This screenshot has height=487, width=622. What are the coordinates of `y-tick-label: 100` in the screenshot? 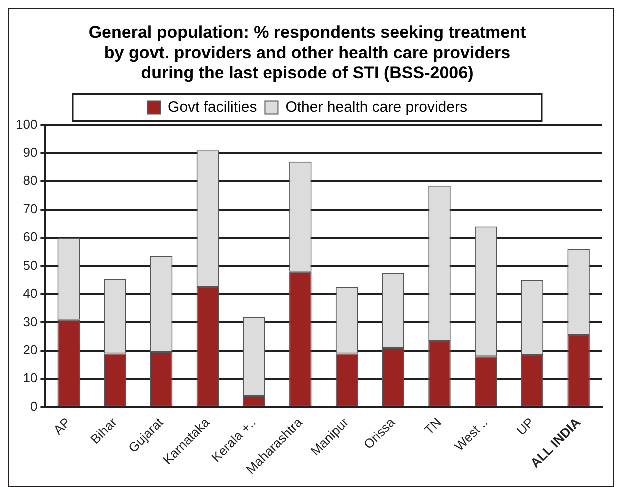 It's located at (27, 124).